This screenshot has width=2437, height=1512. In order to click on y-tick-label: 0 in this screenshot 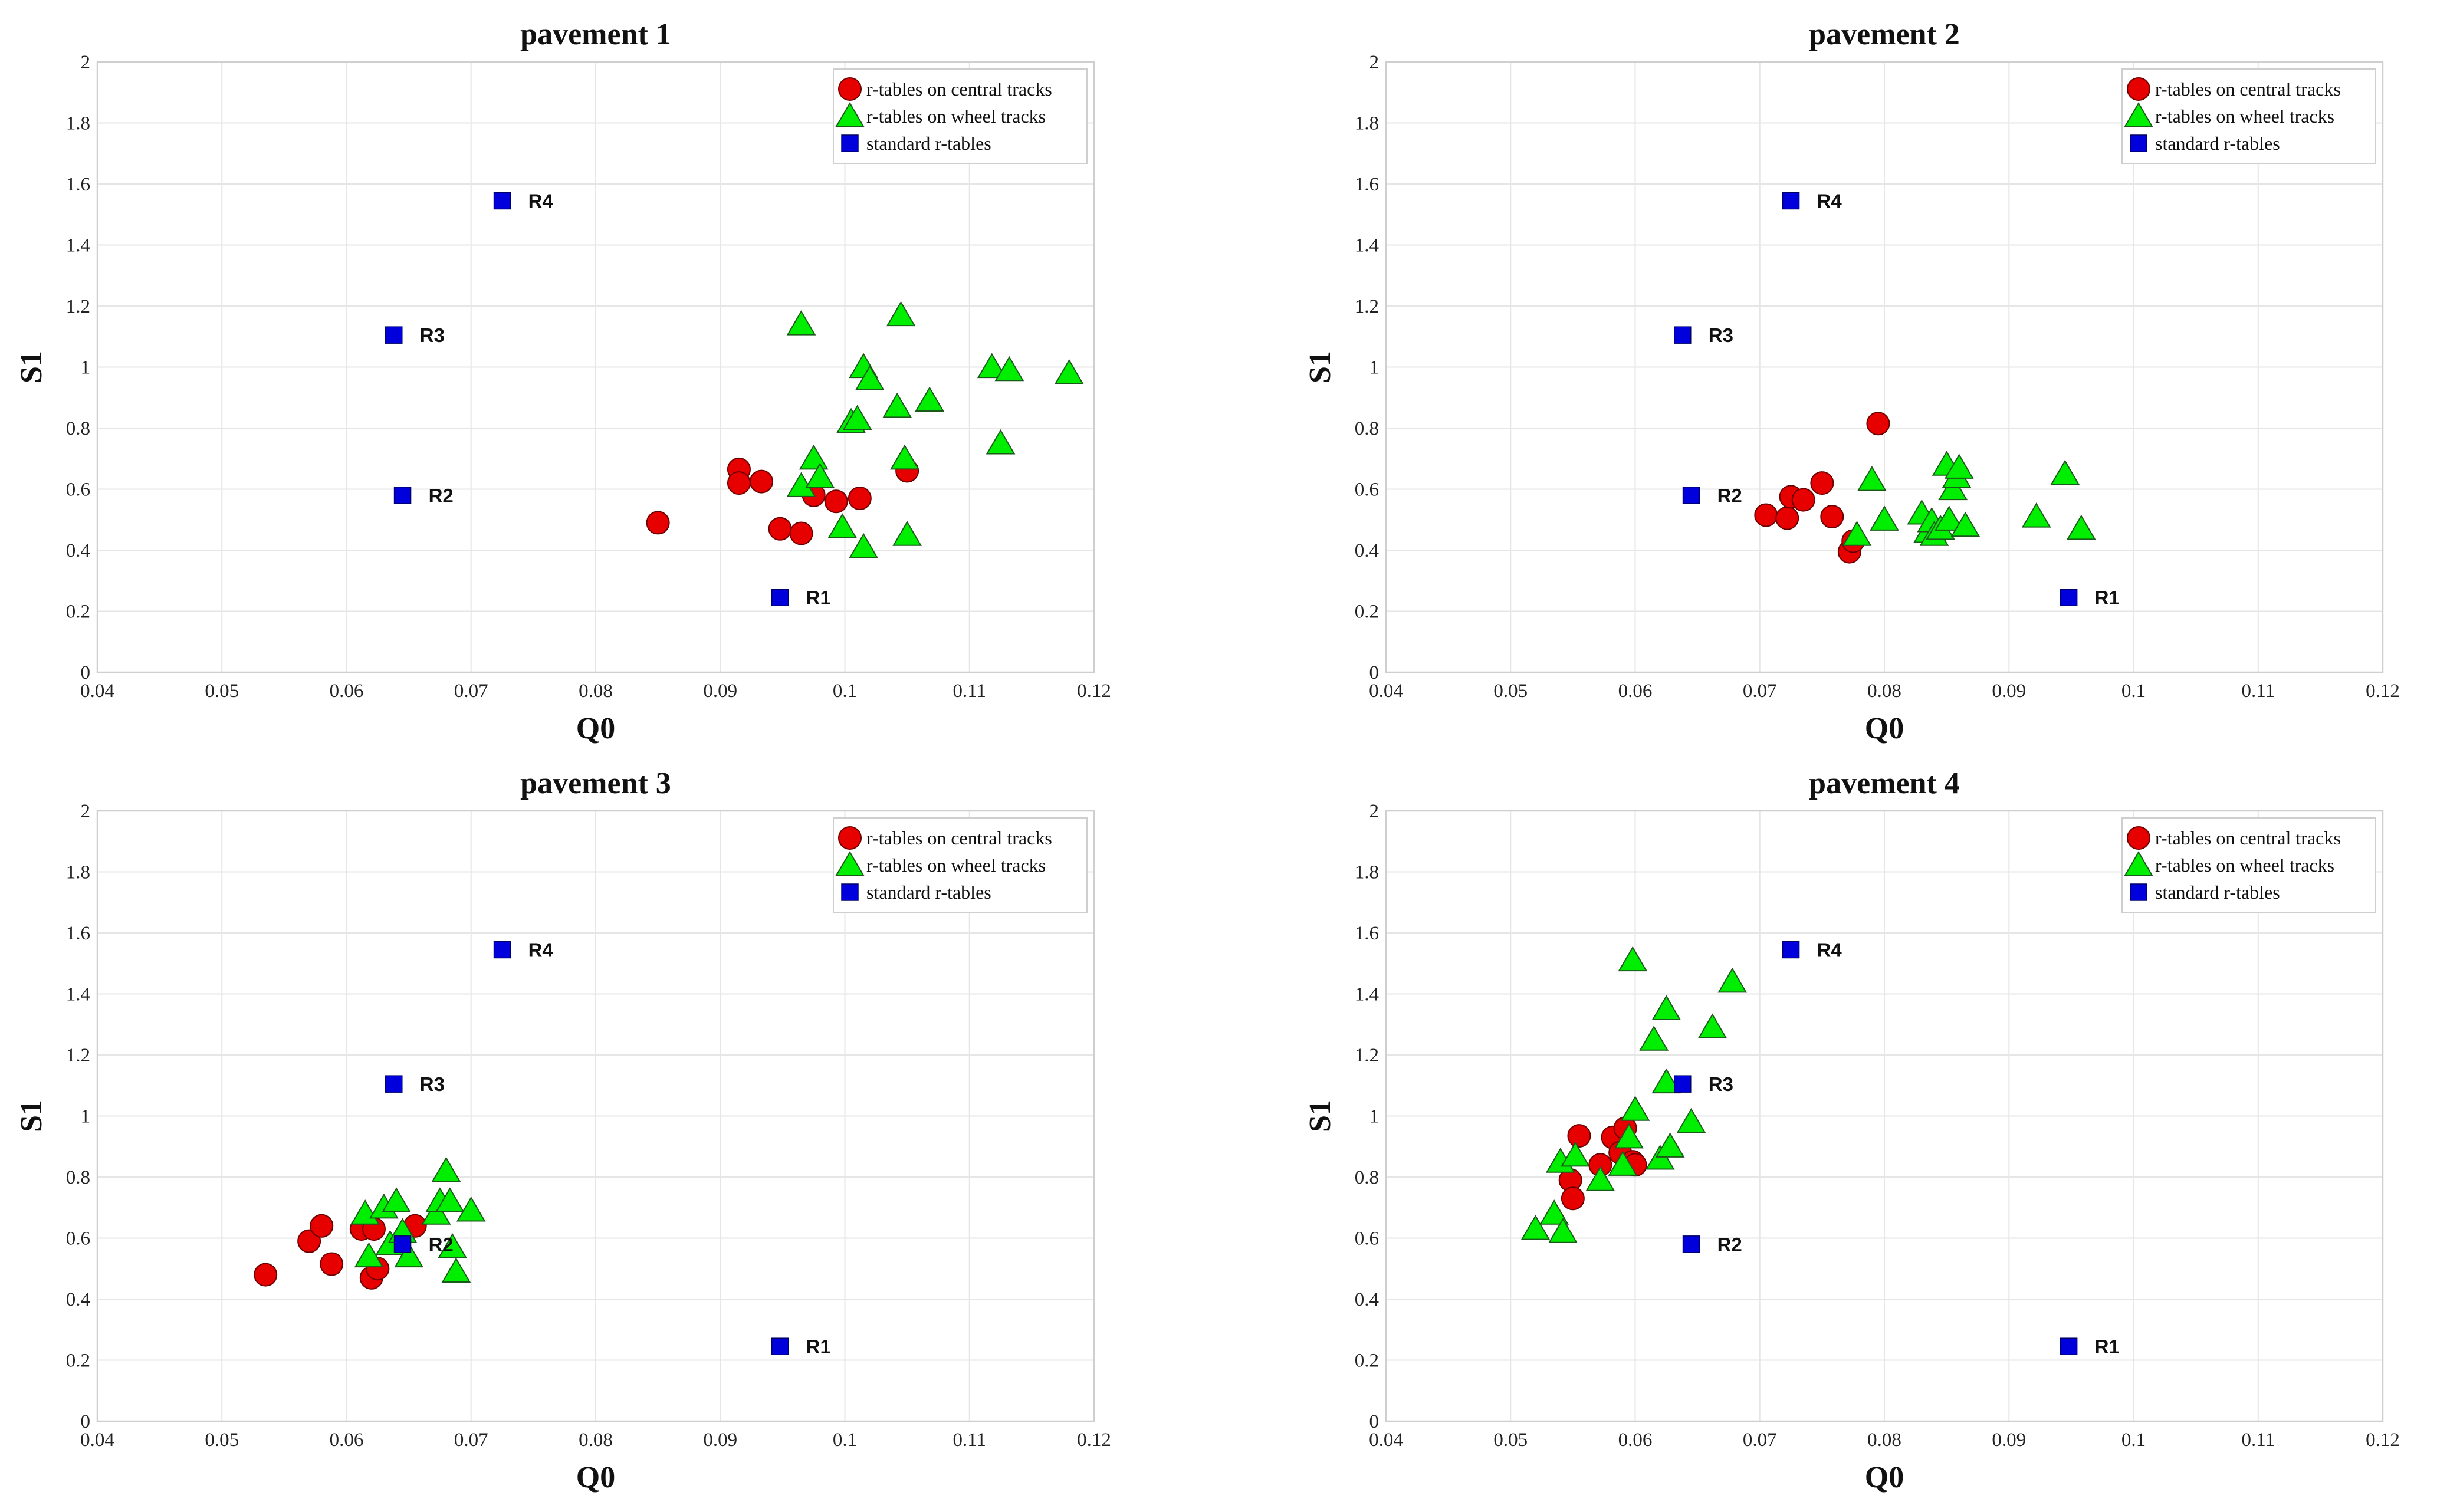, I will do `click(1374, 672)`.